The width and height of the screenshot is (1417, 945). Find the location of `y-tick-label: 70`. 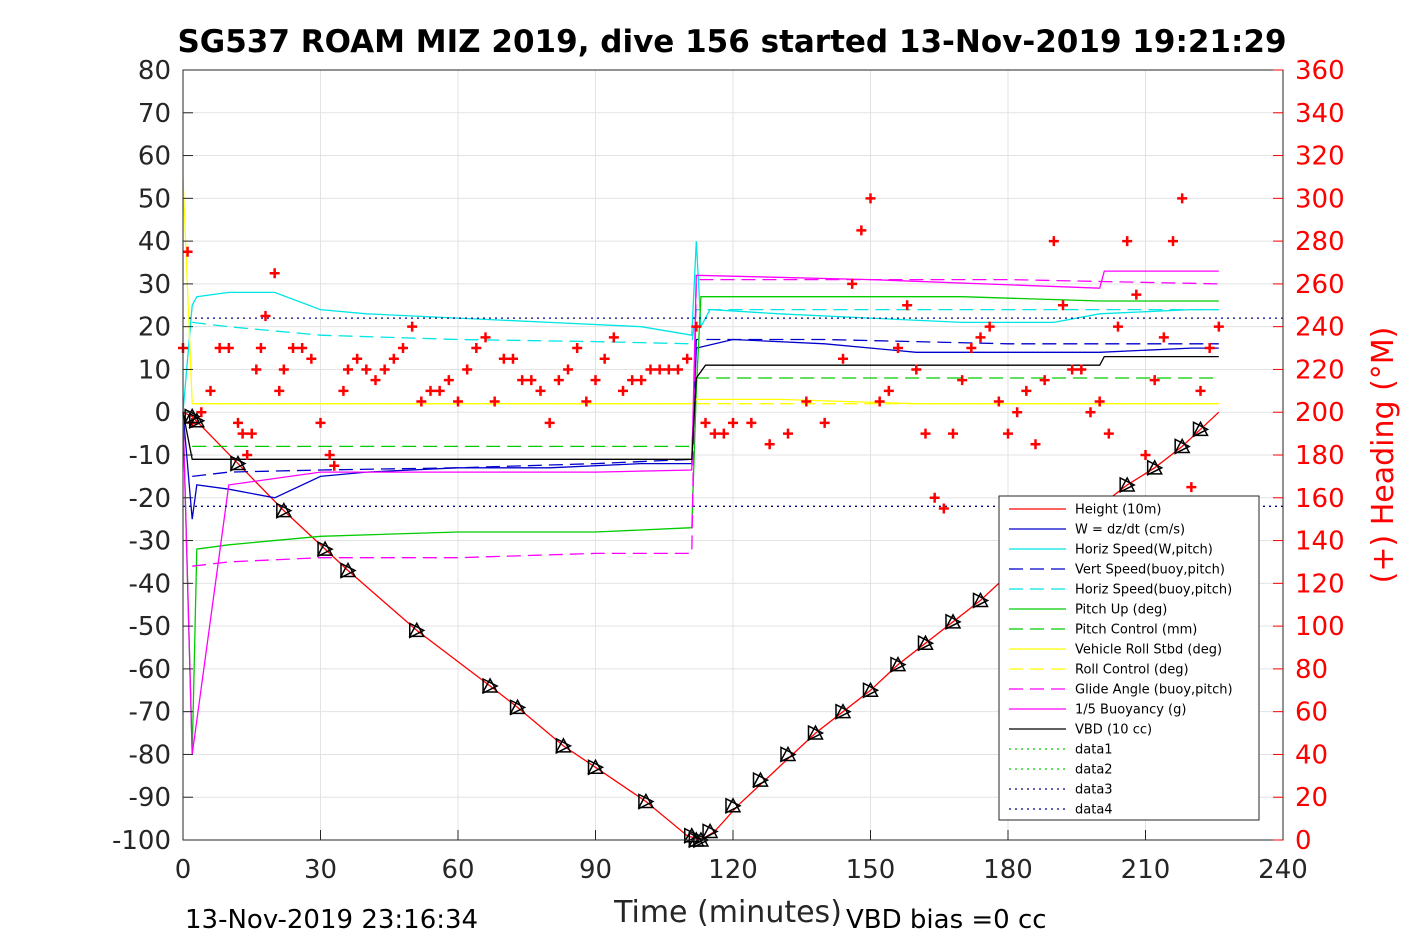

y-tick-label: 70 is located at coordinates (154, 114).